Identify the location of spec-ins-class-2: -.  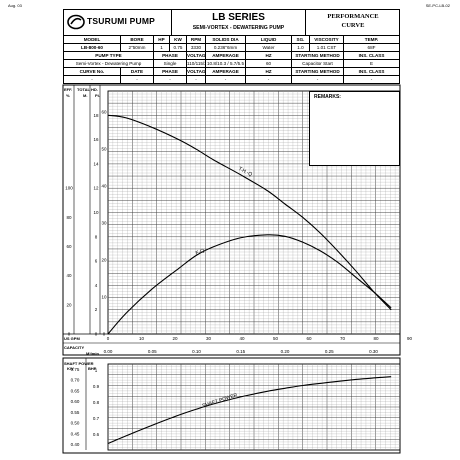
(371, 79).